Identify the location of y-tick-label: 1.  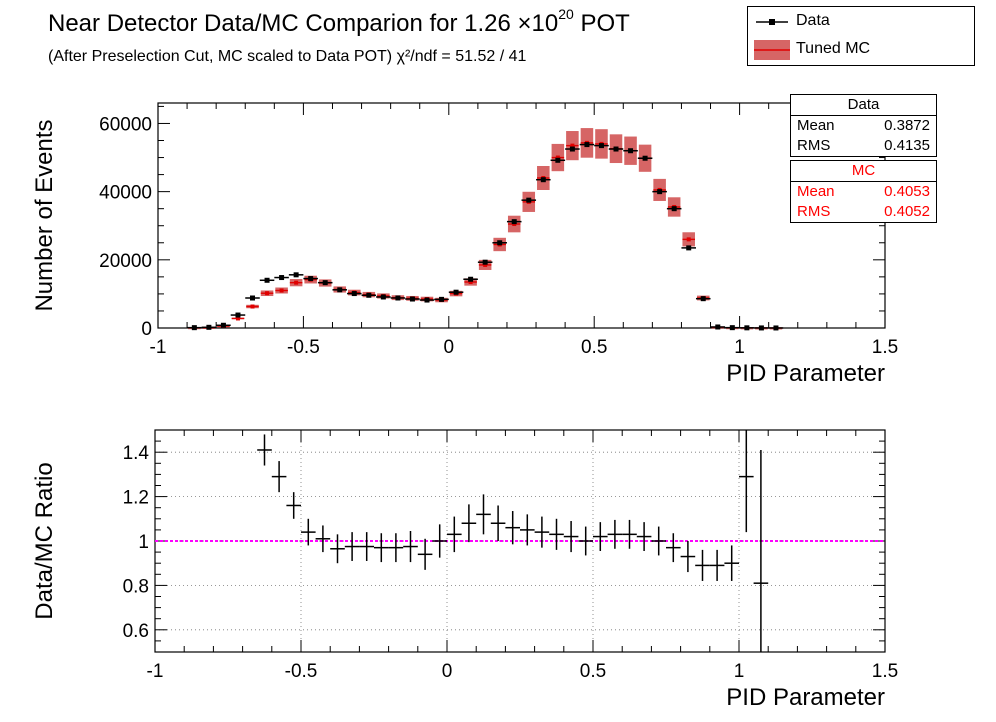
(143, 542).